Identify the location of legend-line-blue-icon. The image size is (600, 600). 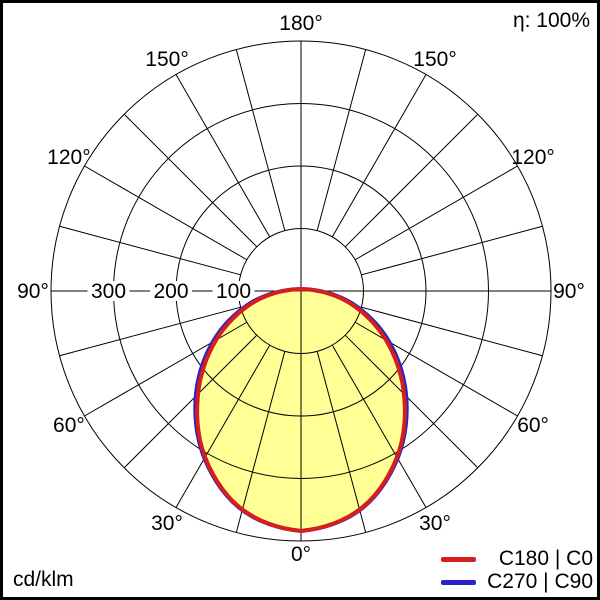
(458, 582).